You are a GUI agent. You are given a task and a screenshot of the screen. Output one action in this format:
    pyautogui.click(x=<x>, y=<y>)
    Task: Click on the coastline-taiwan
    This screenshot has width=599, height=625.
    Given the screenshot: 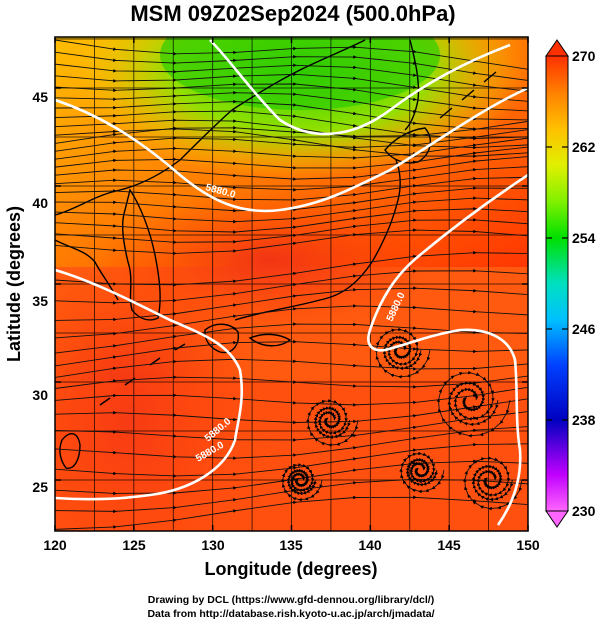 What is the action you would take?
    pyautogui.click(x=70, y=451)
    